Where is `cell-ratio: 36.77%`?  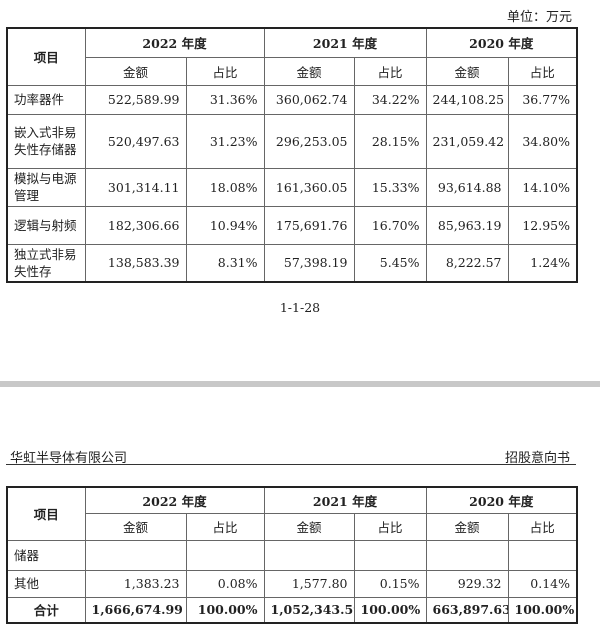
cell-ratio: 36.77% is located at coordinates (542, 99).